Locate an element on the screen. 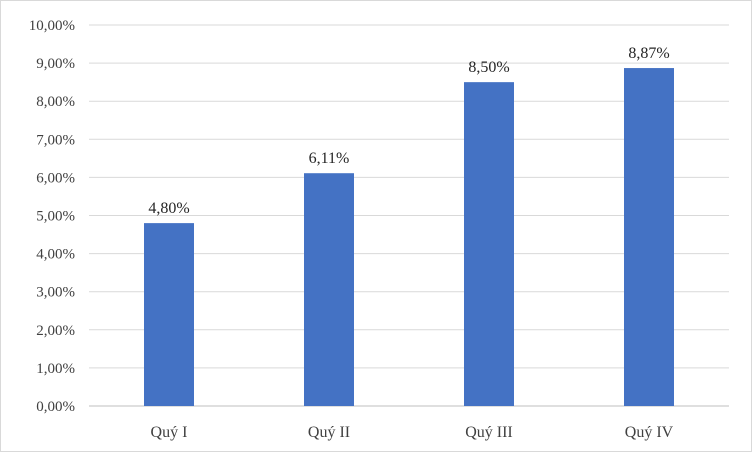 The width and height of the screenshot is (752, 453). y-tick-label: 7,00% is located at coordinates (55, 140).